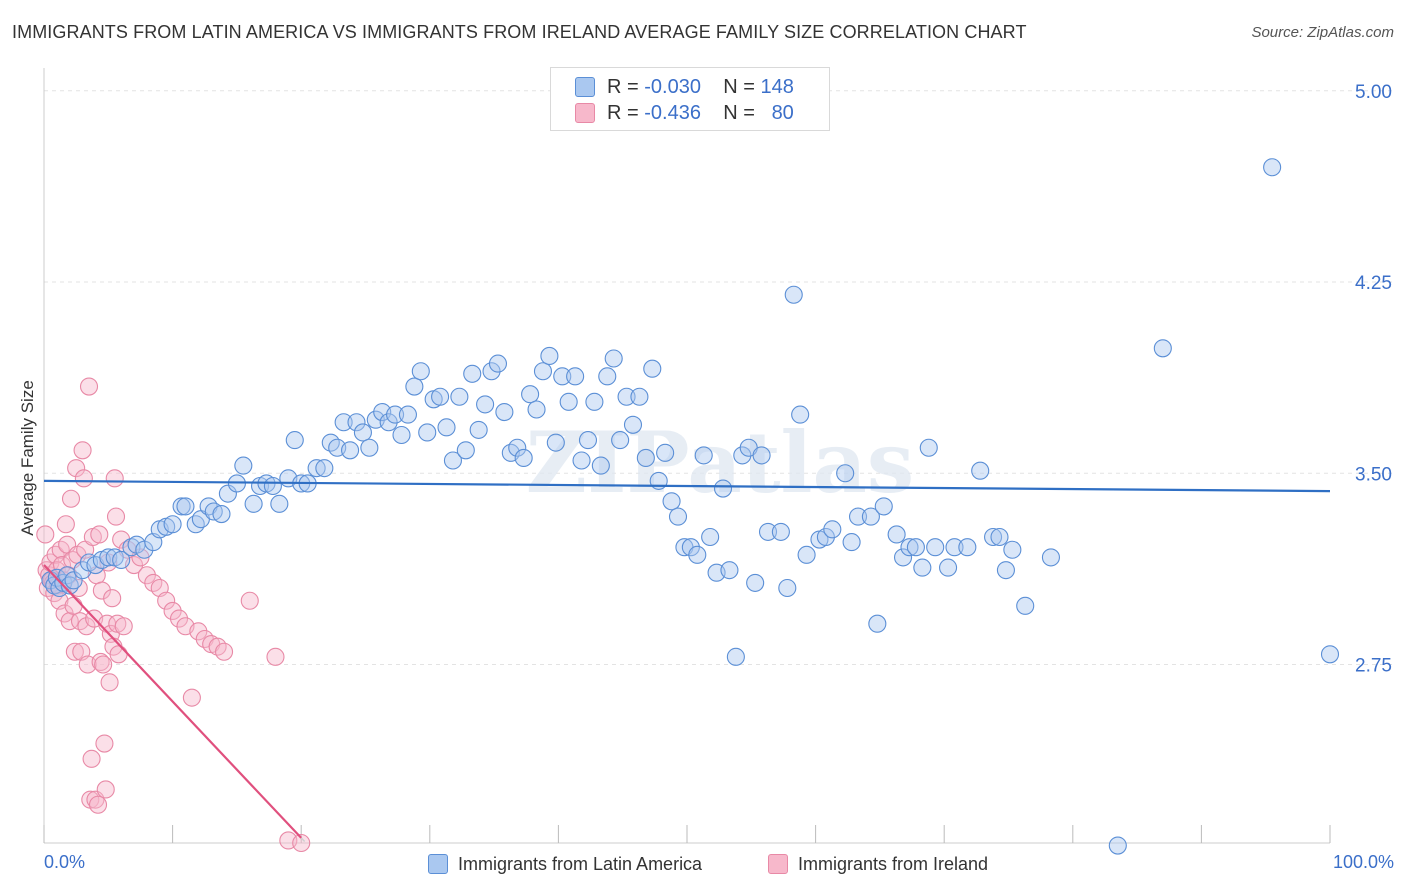  Describe the element at coordinates (580, 863) in the screenshot. I see `bottom-legend-label: Immigrants from Latin America` at that location.